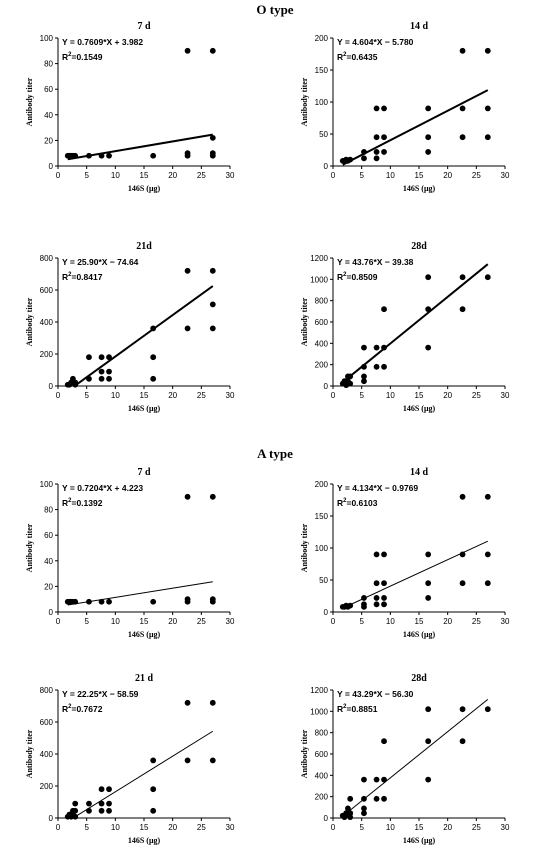 Image resolution: width=550 pixels, height=860 pixels. I want to click on section-title-o-type: O type, so click(275, 9).